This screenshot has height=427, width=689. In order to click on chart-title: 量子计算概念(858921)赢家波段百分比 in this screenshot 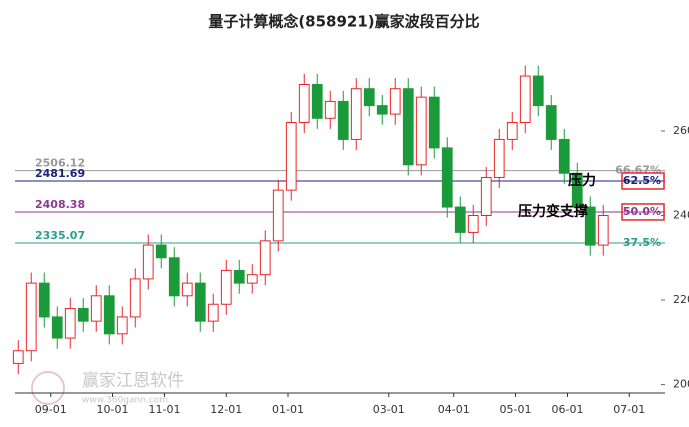, I will do `click(343, 22)`.